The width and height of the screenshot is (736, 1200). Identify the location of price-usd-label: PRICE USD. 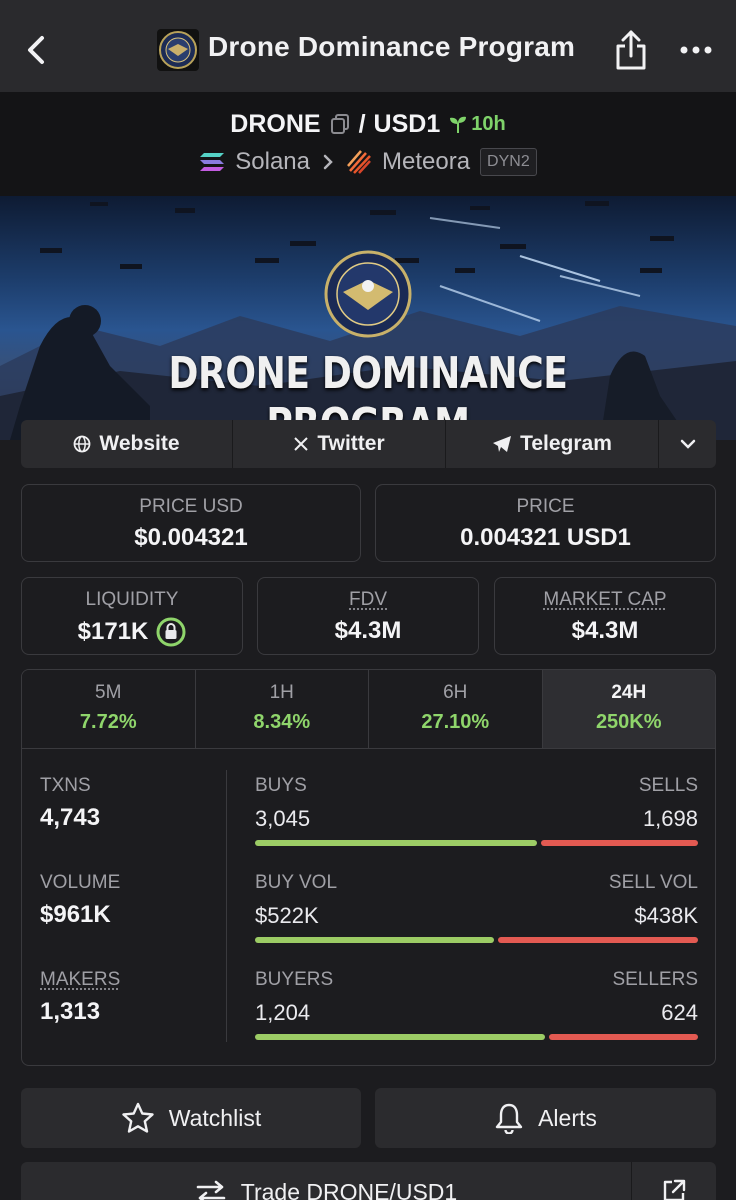
(191, 507).